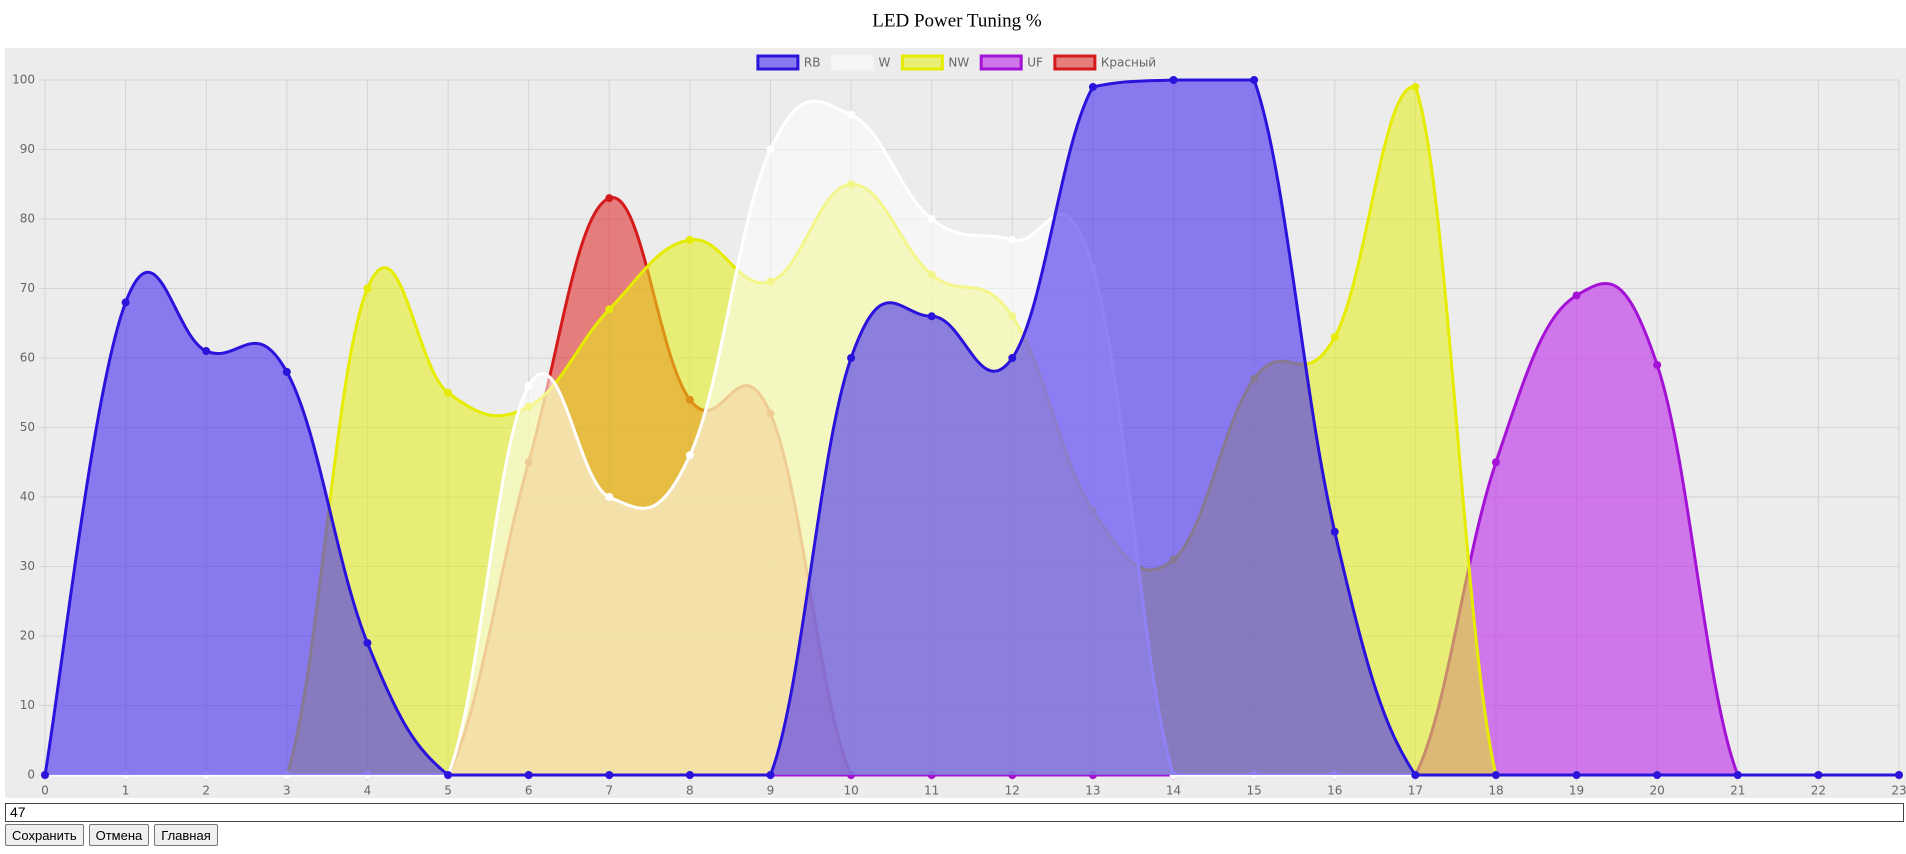  What do you see at coordinates (1128, 63) in the screenshot?
I see `legend-label: Красный` at bounding box center [1128, 63].